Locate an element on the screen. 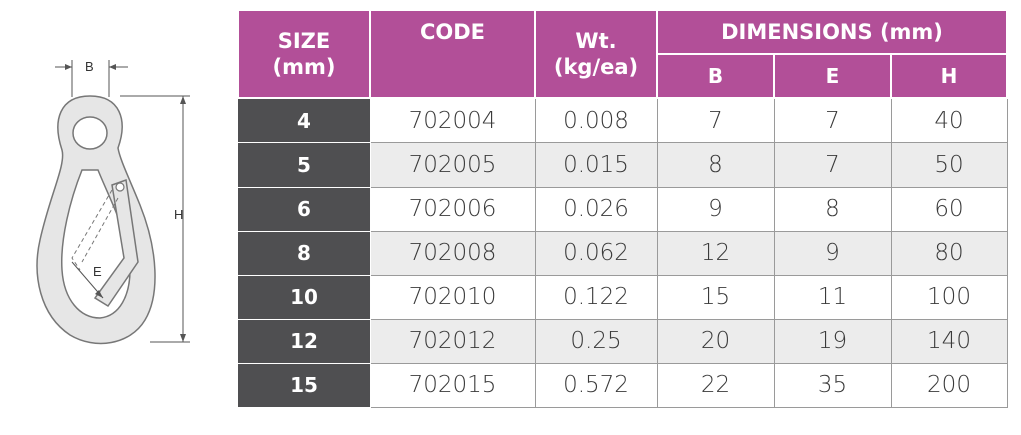  cell-size: 4 is located at coordinates (304, 120).